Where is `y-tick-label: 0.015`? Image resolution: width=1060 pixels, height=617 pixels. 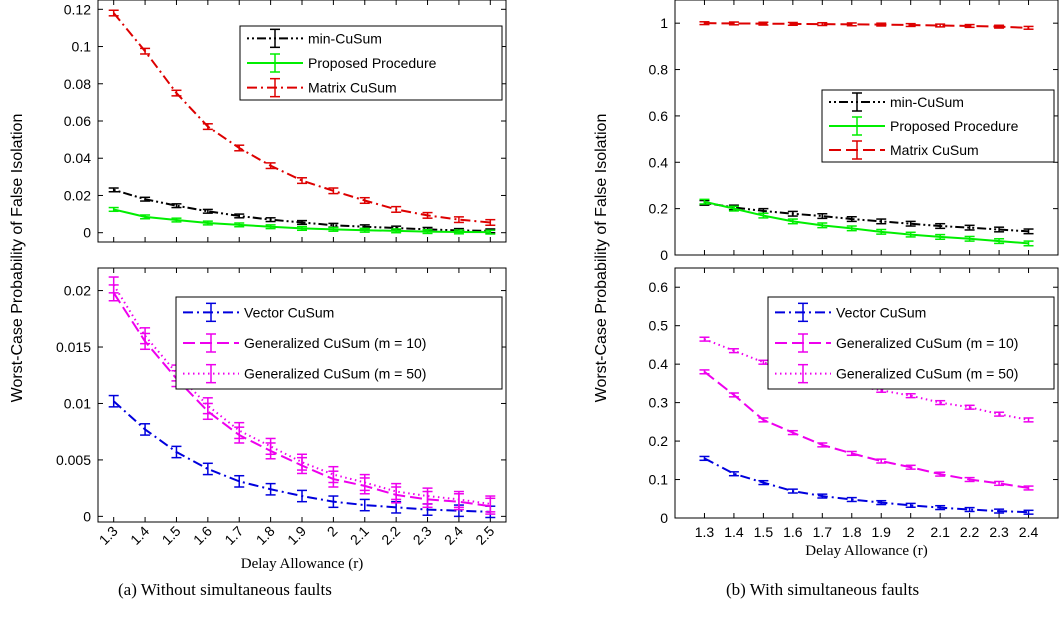 y-tick-label: 0.015 is located at coordinates (73, 347).